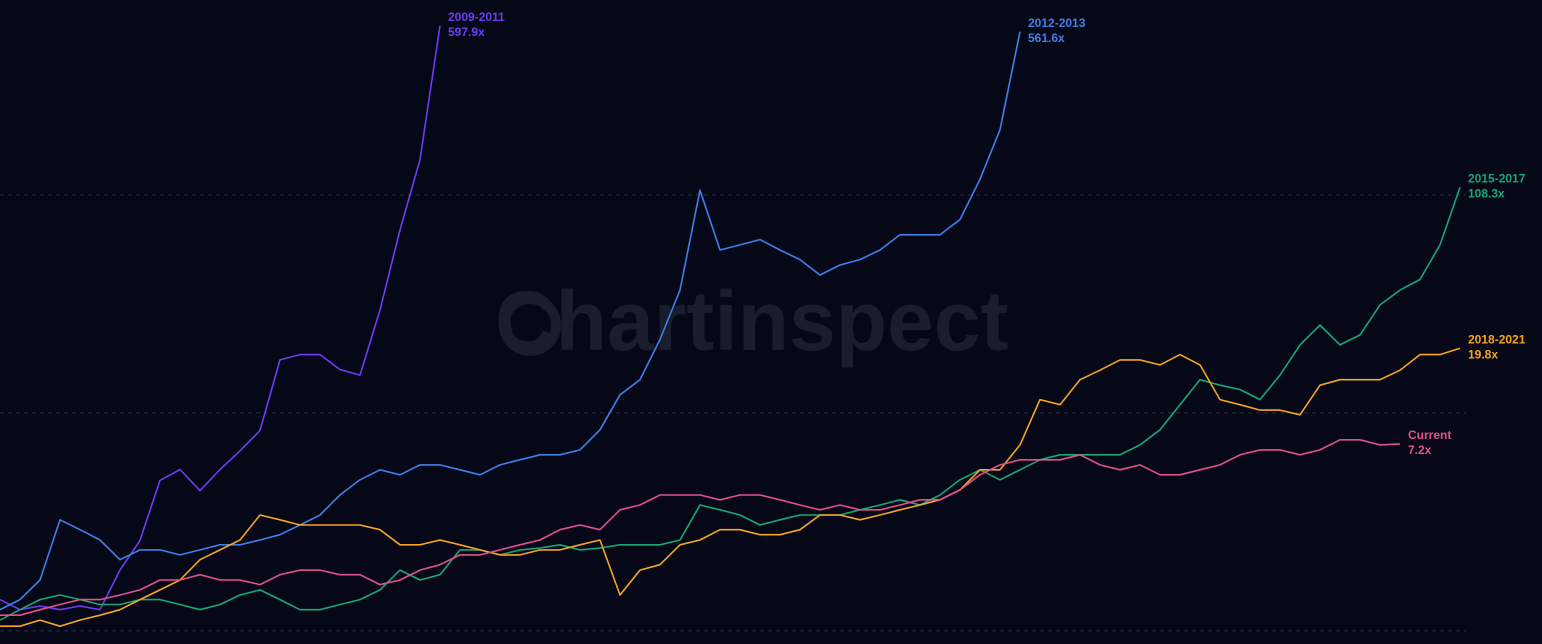 This screenshot has width=1542, height=644. What do you see at coordinates (1483, 354) in the screenshot?
I see `value-label: 19.8x` at bounding box center [1483, 354].